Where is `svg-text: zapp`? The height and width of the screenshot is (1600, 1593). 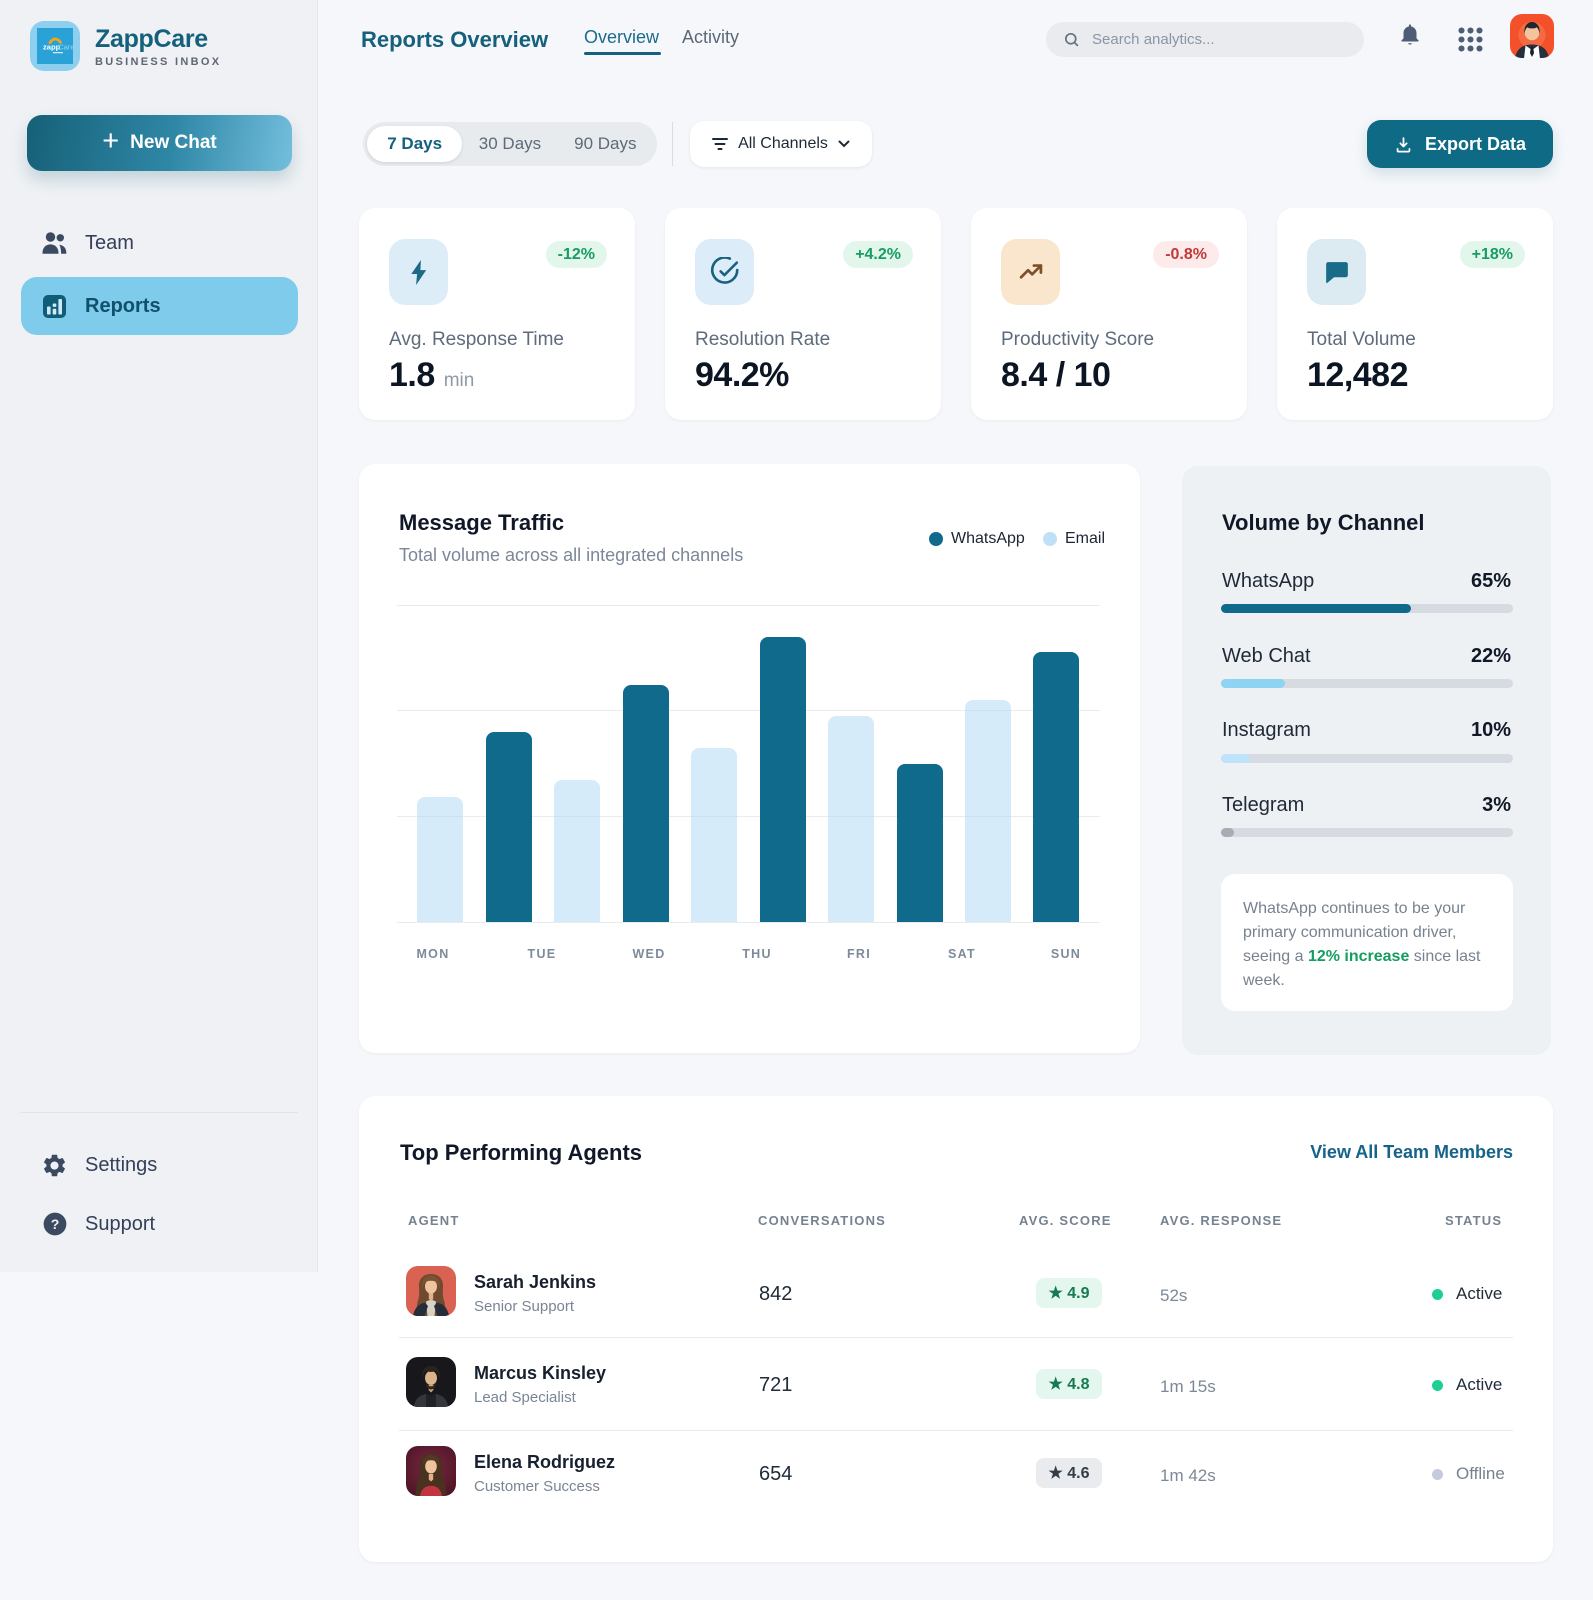 svg-text: zapp is located at coordinates (52, 47).